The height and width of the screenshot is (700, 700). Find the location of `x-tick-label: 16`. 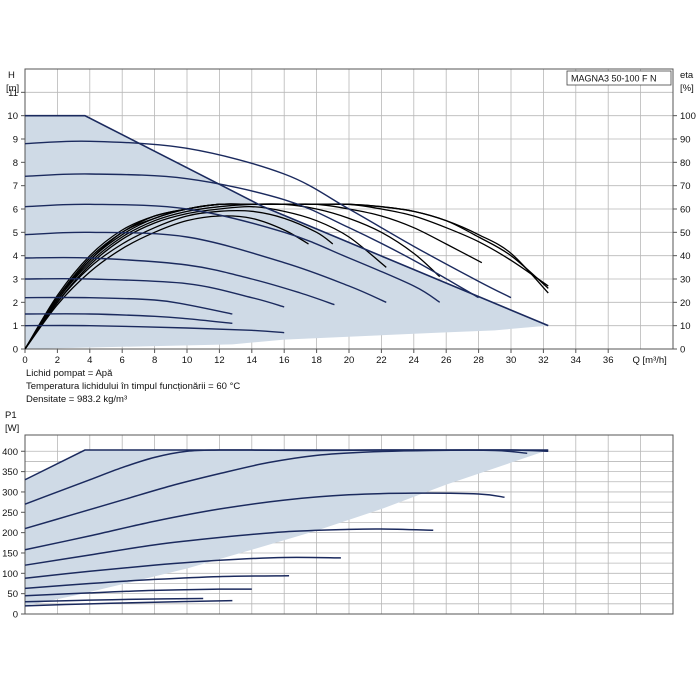

x-tick-label: 16 is located at coordinates (284, 360).